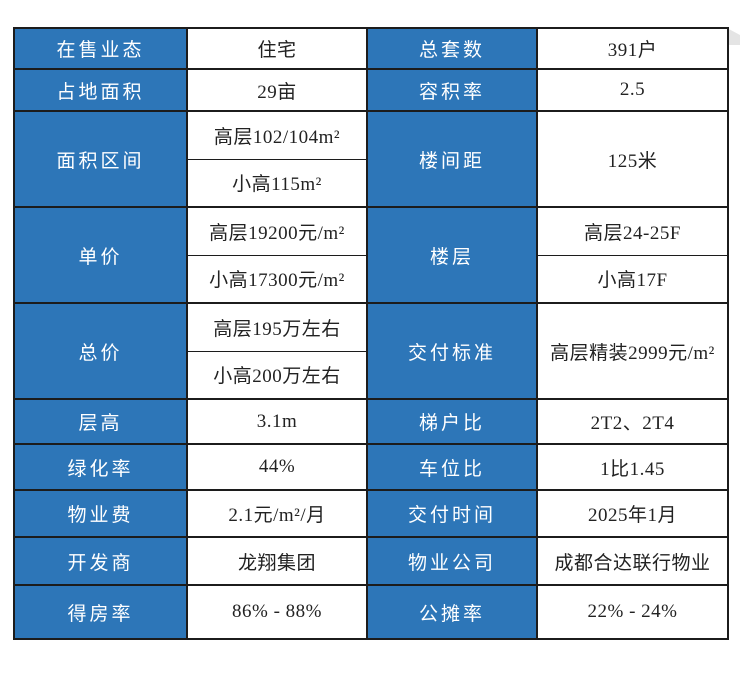 Image resolution: width=740 pixels, height=681 pixels. Describe the element at coordinates (100, 513) in the screenshot. I see `label-property-fee: 物业费` at that location.